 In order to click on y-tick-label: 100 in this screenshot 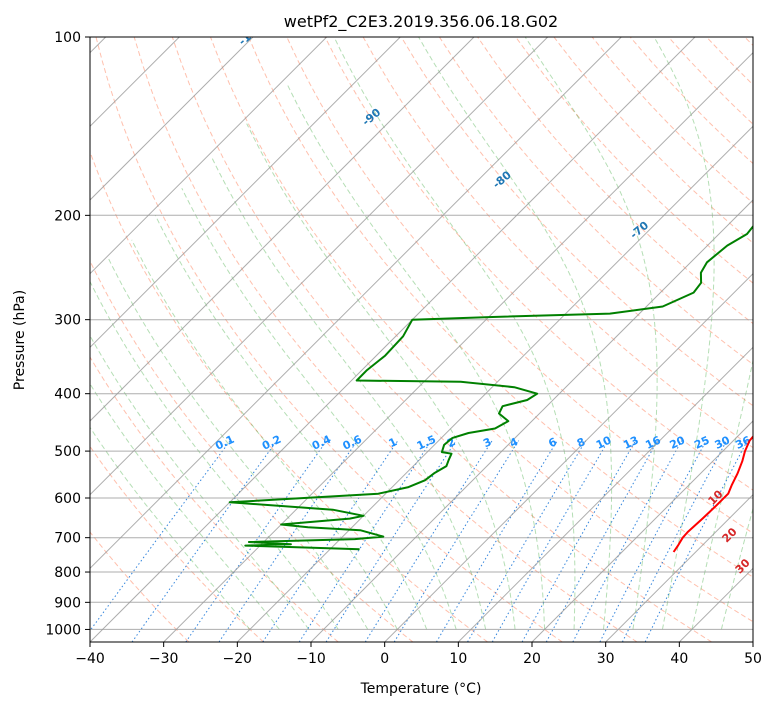, I will do `click(67, 38)`.